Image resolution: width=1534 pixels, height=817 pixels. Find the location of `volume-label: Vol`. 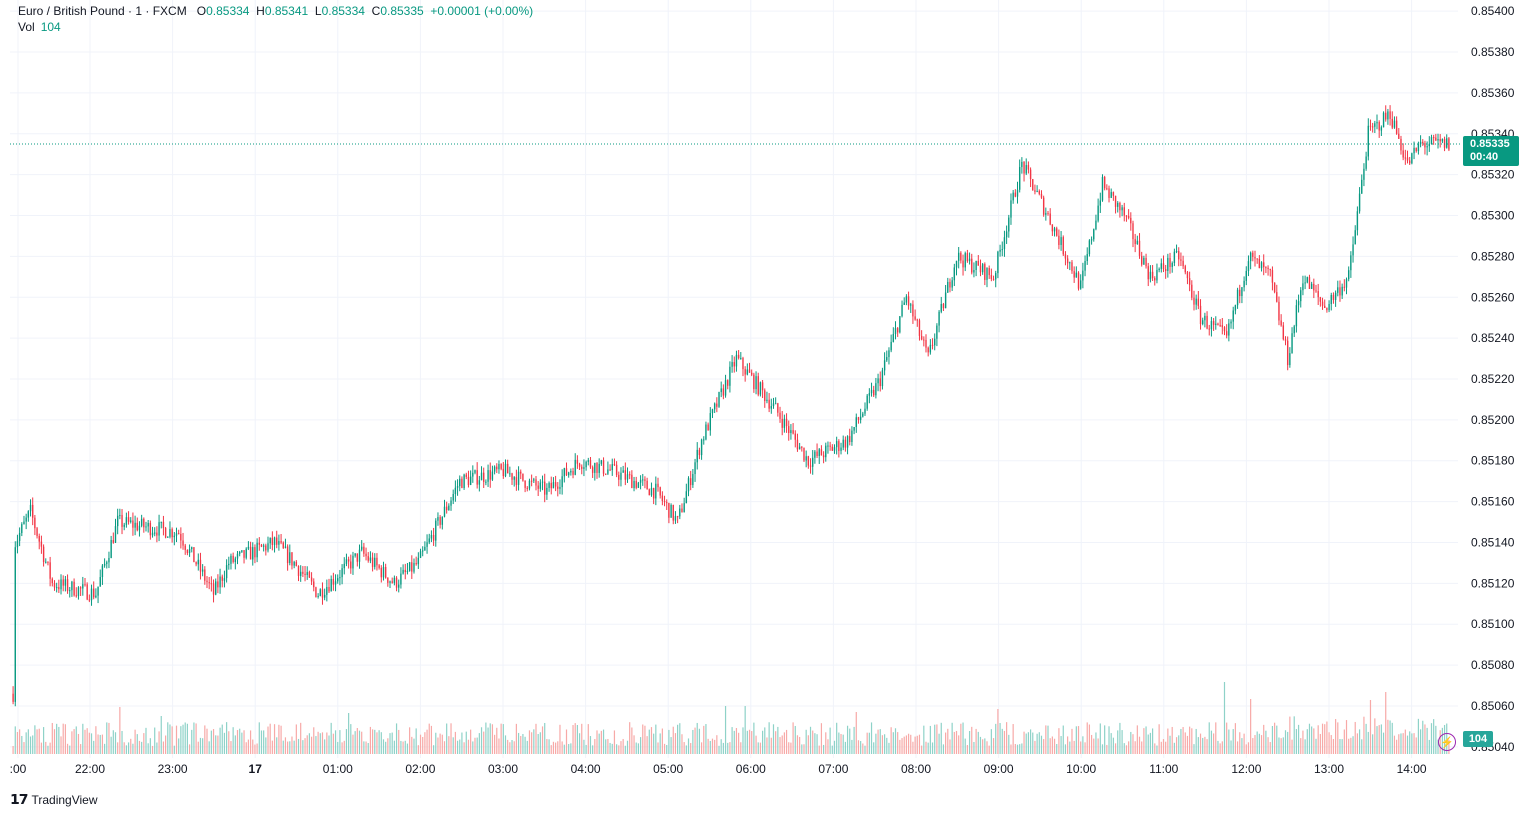

volume-label: Vol is located at coordinates (26, 27).